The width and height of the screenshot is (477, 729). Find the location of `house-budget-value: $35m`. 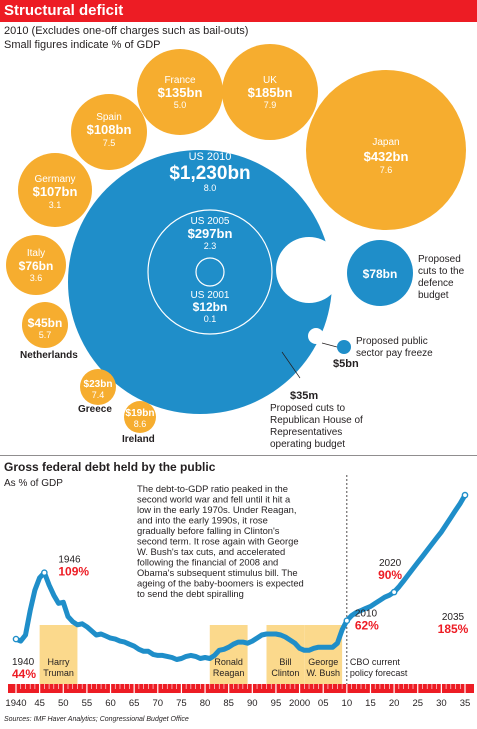

house-budget-value: $35m is located at coordinates (304, 396).